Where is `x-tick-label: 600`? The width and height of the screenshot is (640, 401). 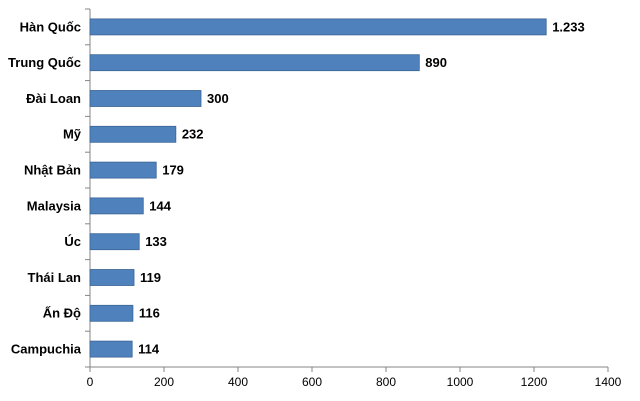
x-tick-label: 600 is located at coordinates (312, 382).